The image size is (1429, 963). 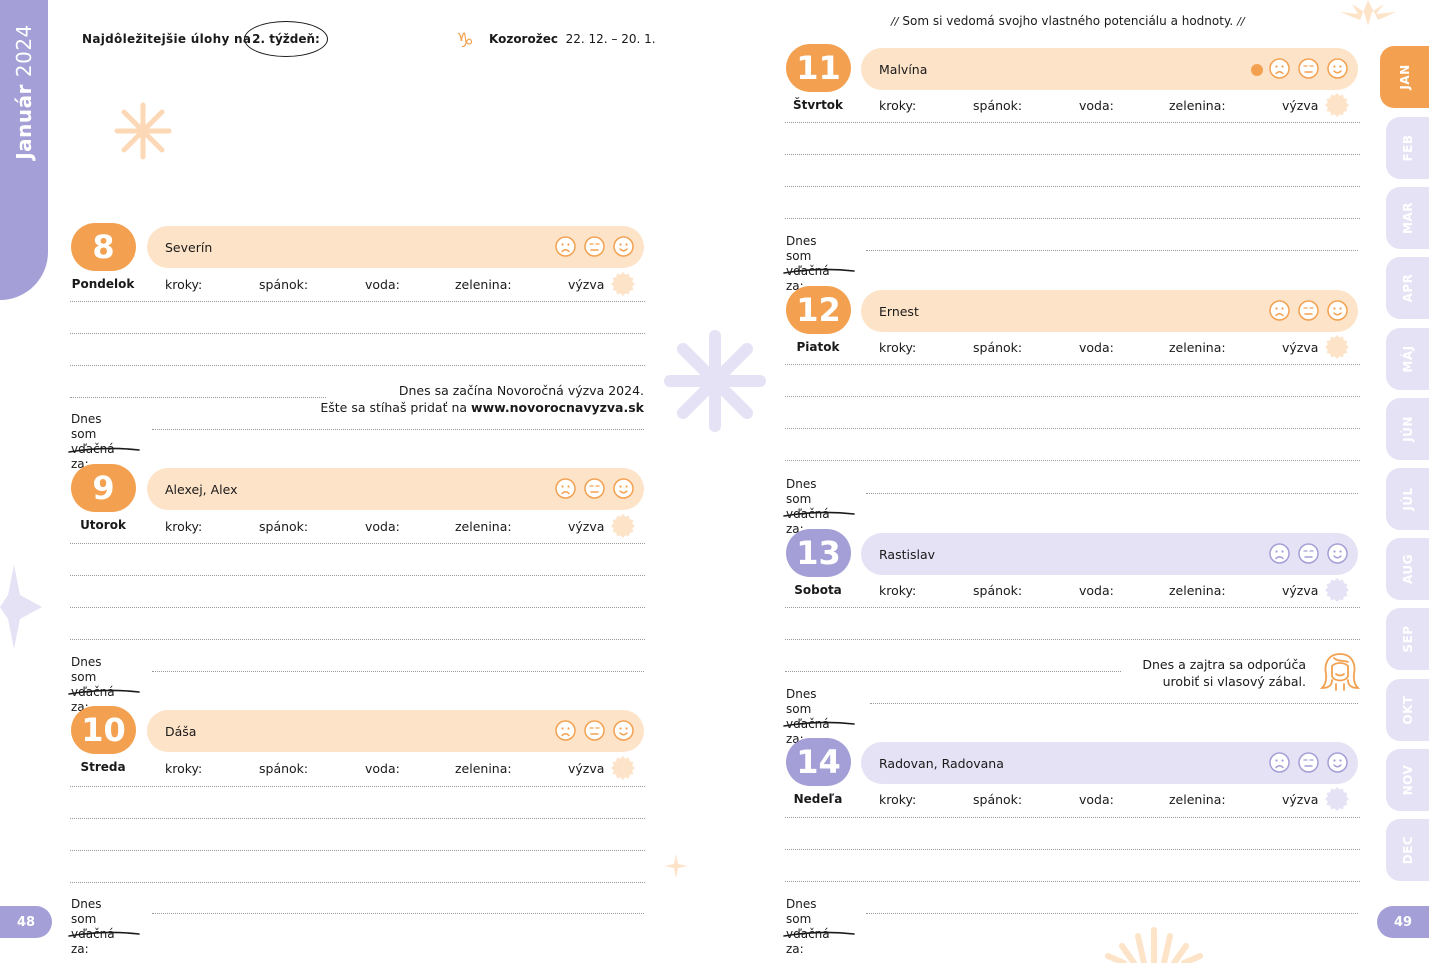 I want to click on steps-label: kroky:, so click(x=898, y=590).